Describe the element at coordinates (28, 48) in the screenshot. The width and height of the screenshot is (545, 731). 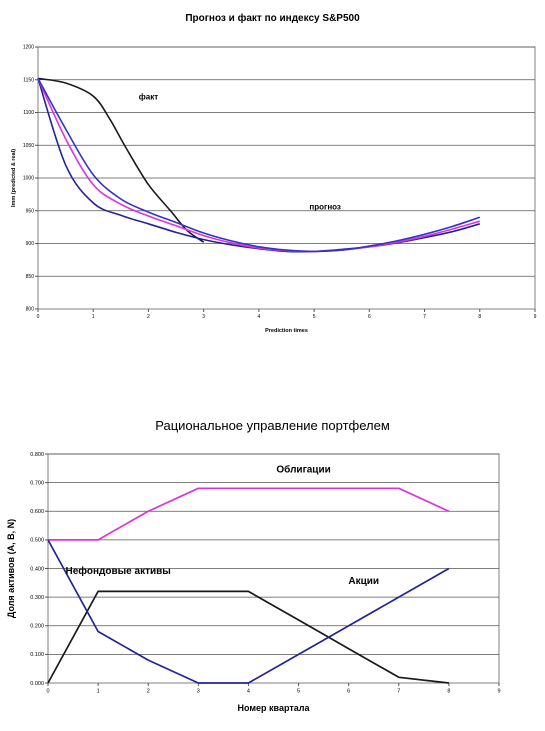
I see `y-tick-label: 1200` at that location.